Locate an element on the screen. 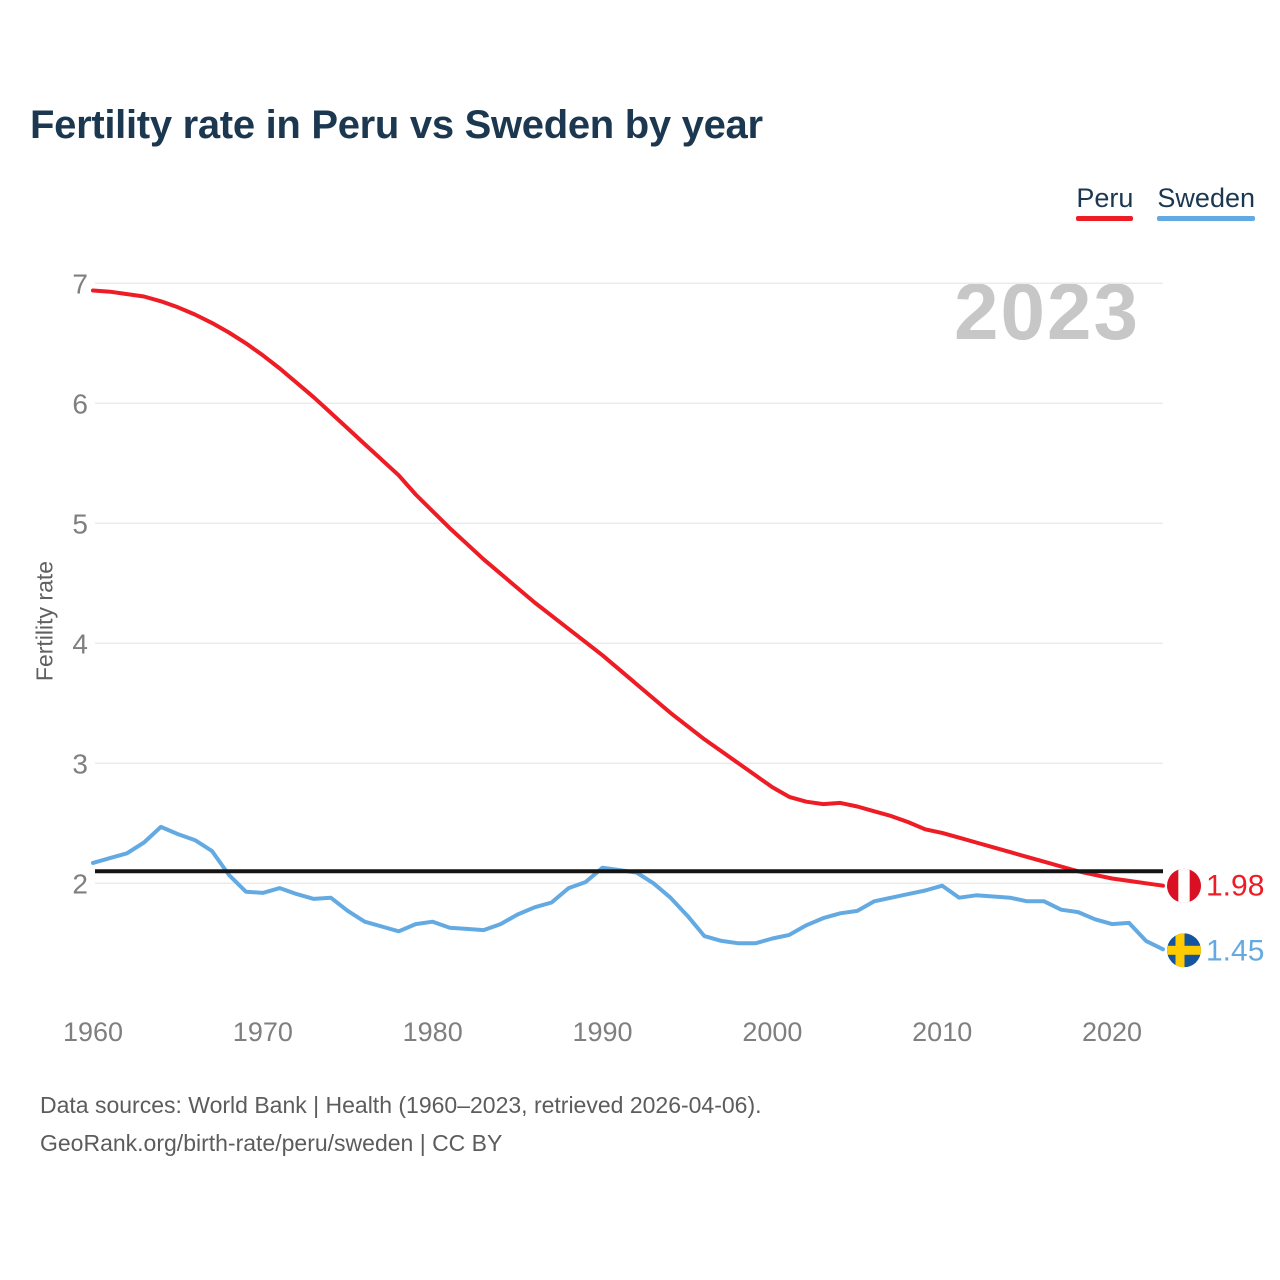 The height and width of the screenshot is (1280, 1280). x-tick-label-1960: 1960 is located at coordinates (93, 1032).